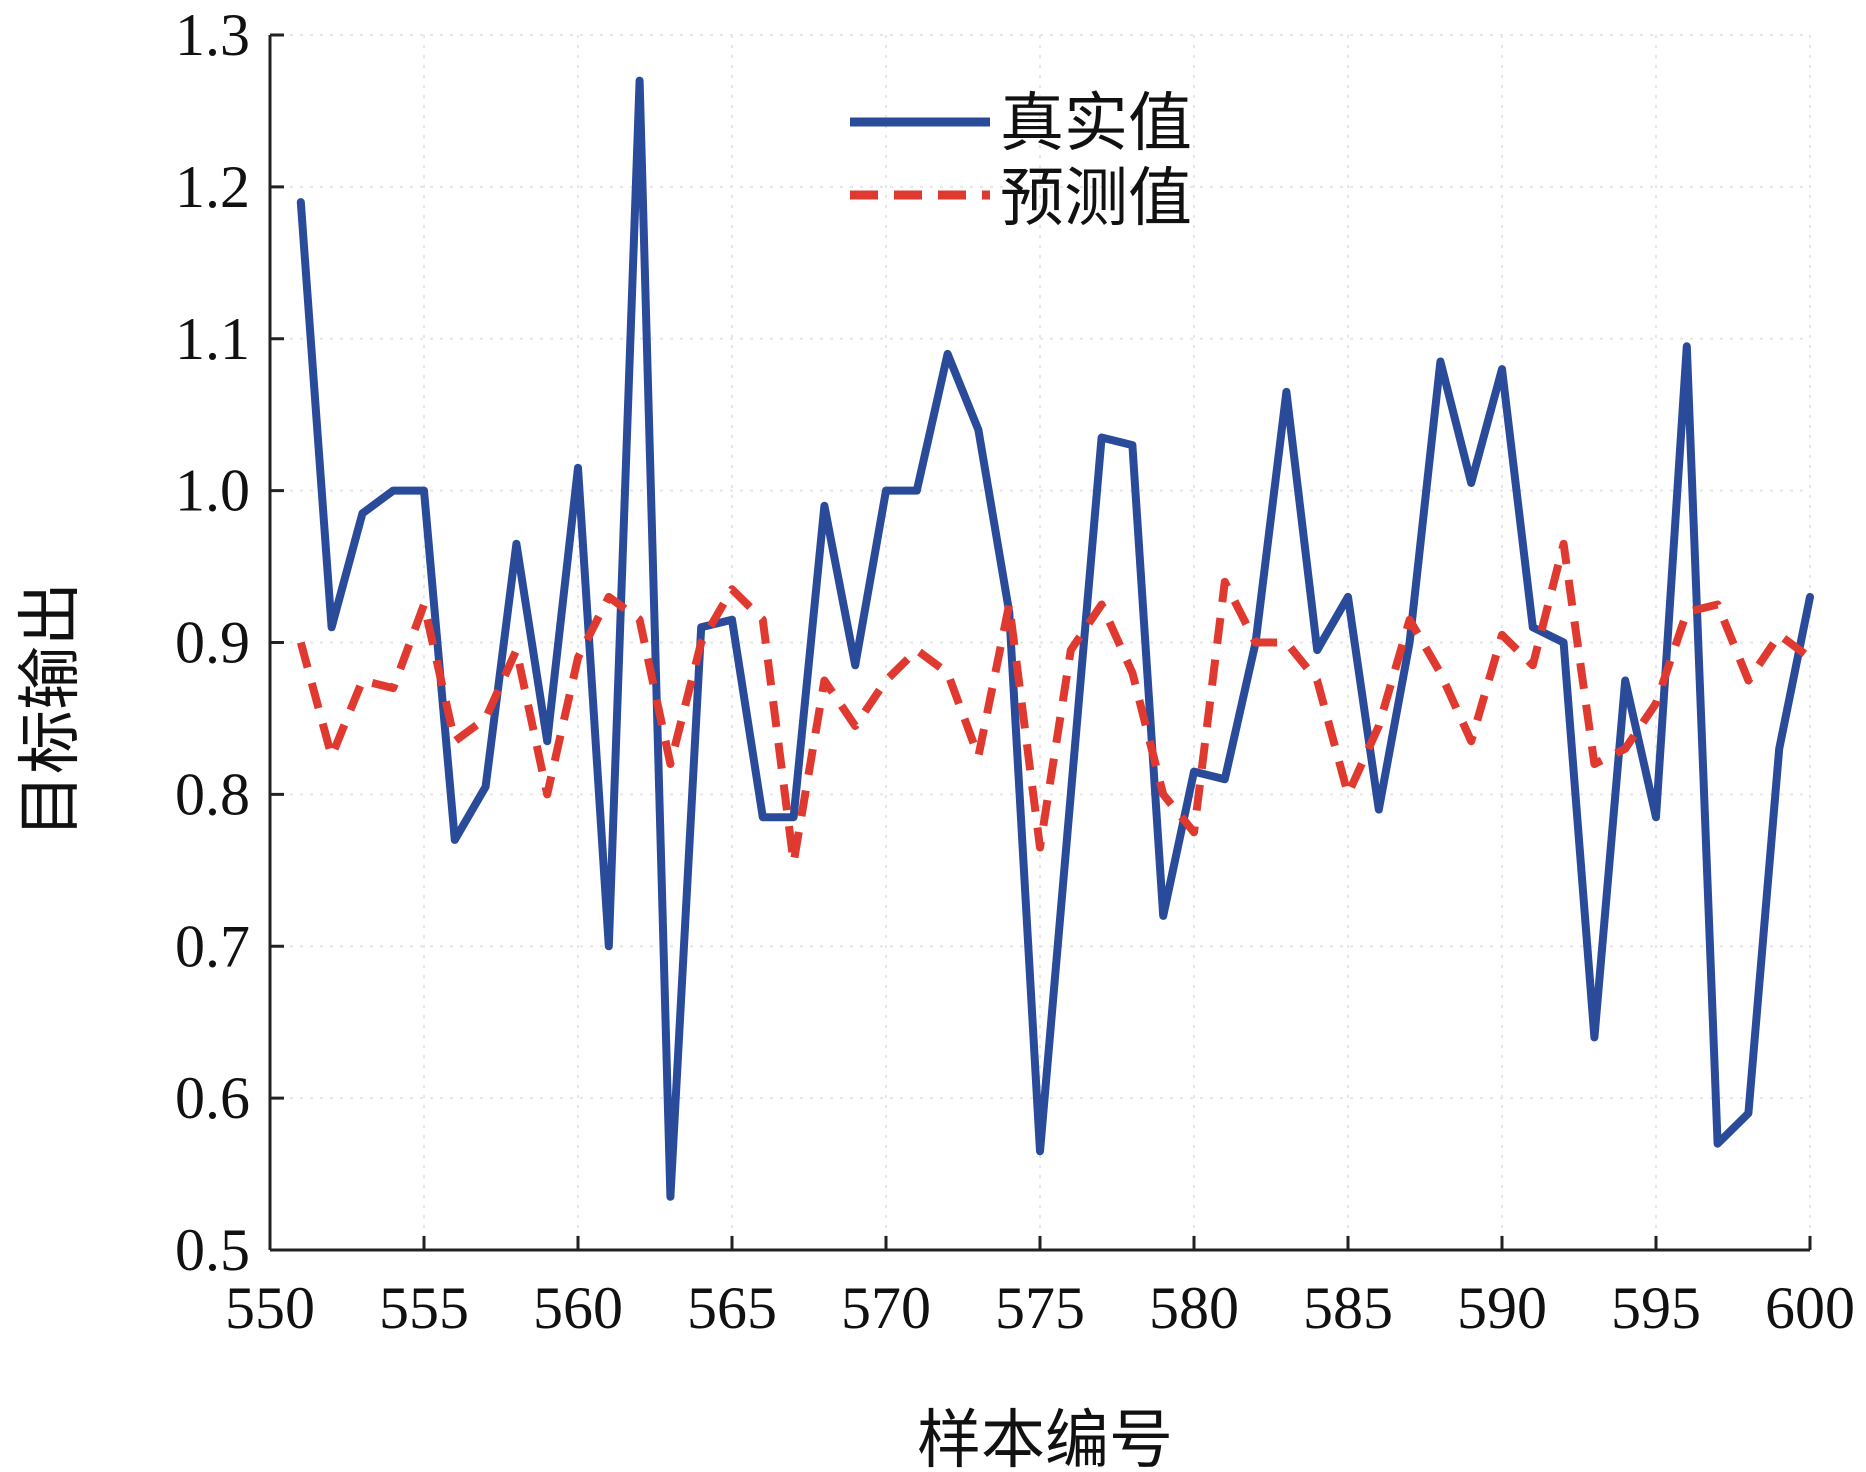 The width and height of the screenshot is (1866, 1472). Describe the element at coordinates (886, 1308) in the screenshot. I see `x-tick-label: 570` at that location.